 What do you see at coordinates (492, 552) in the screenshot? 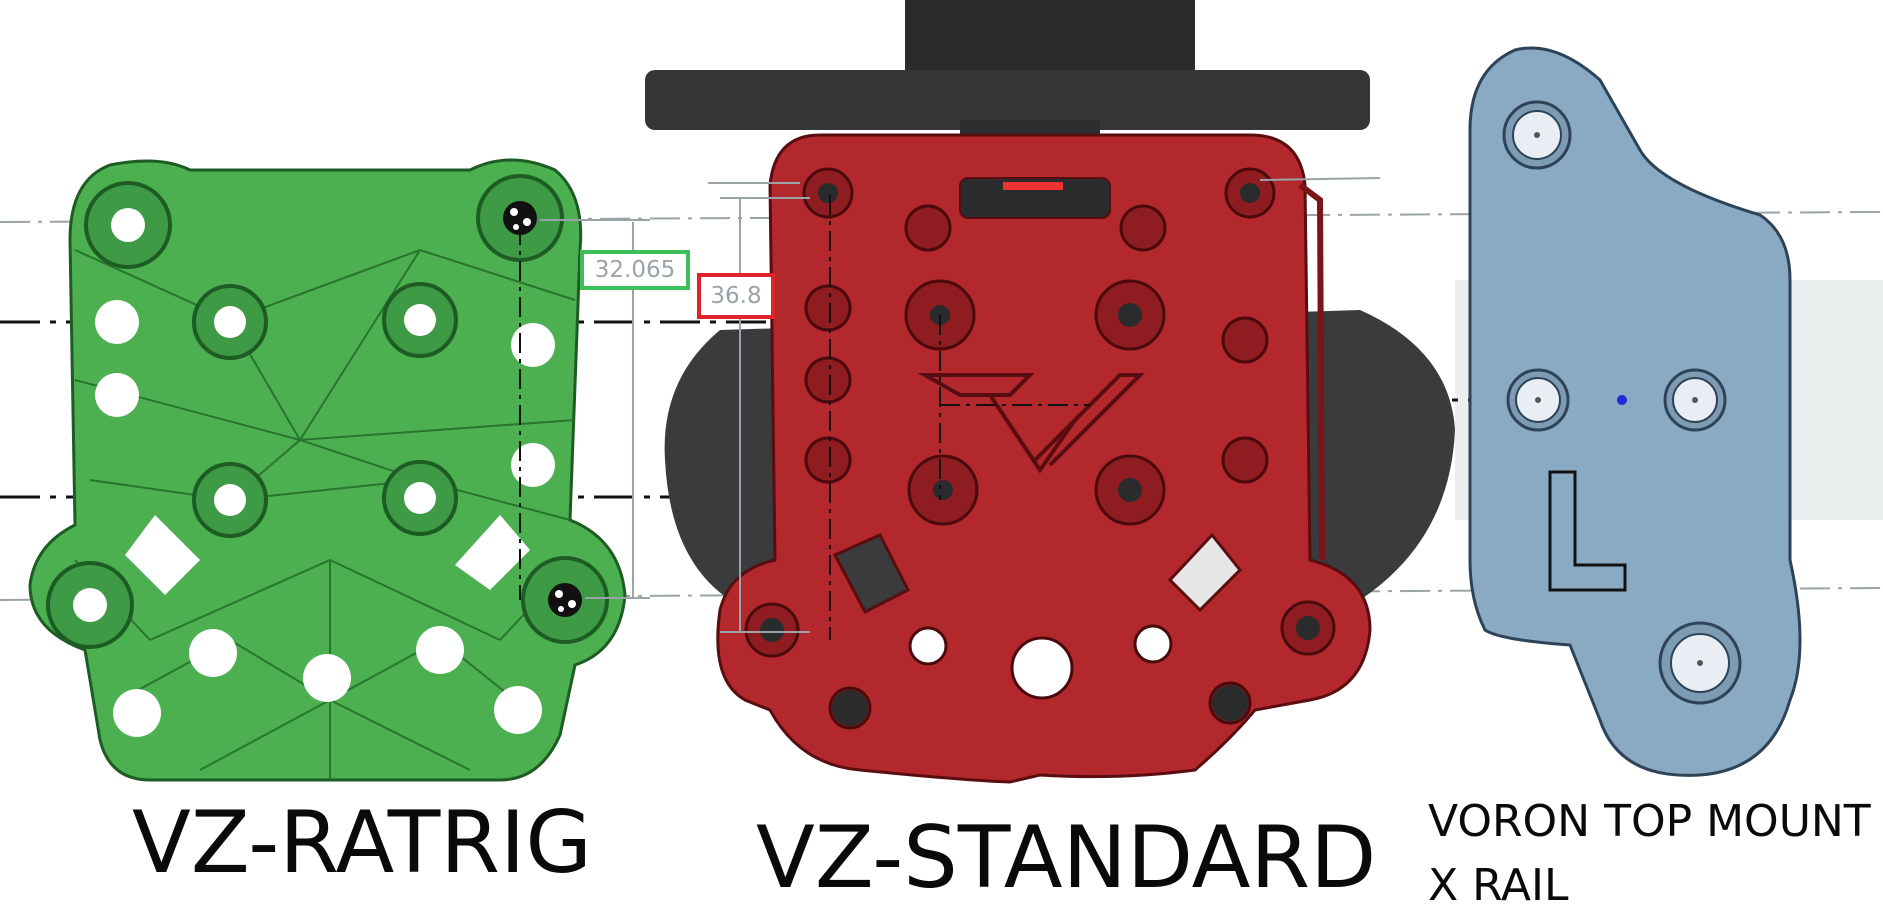
I see `green-right-window` at bounding box center [492, 552].